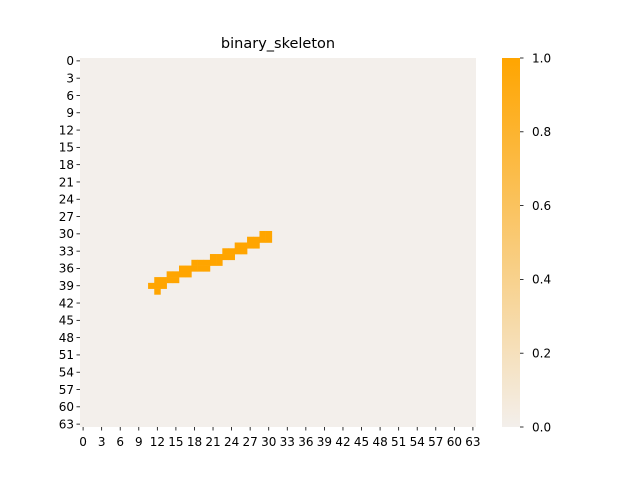  Describe the element at coordinates (287, 442) in the screenshot. I see `x-tick-label: 33` at that location.